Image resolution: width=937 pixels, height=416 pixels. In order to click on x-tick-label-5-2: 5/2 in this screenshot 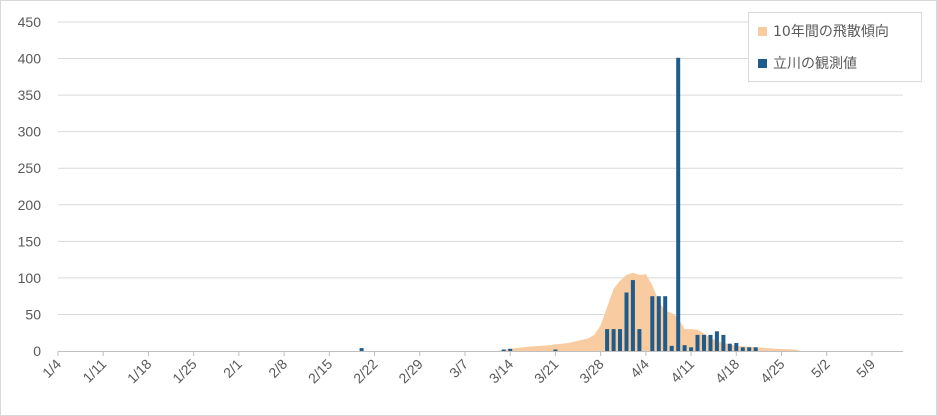, I will do `click(820, 368)`.